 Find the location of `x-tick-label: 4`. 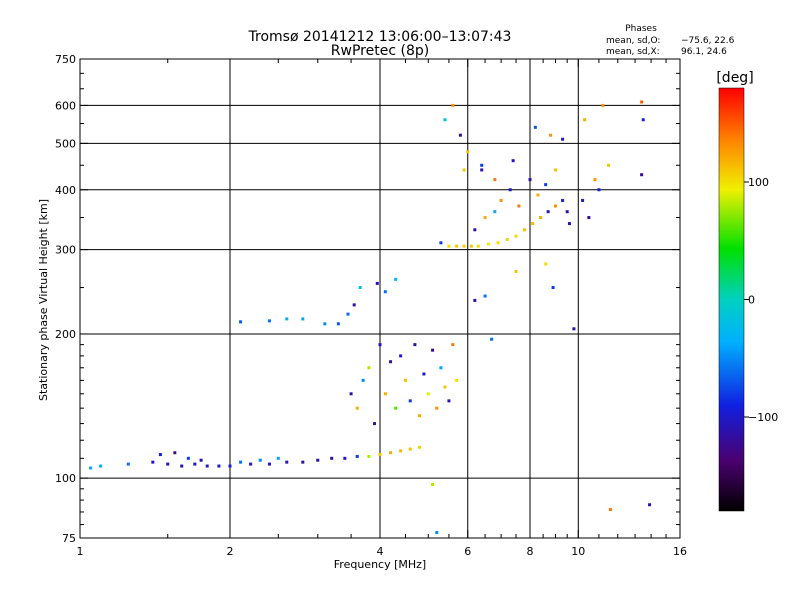

x-tick-label: 4 is located at coordinates (380, 551).